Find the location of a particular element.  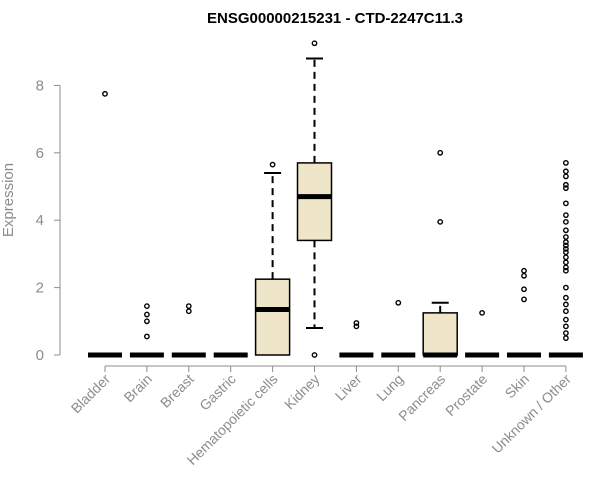

x-tick-label: Lung is located at coordinates (389, 387).